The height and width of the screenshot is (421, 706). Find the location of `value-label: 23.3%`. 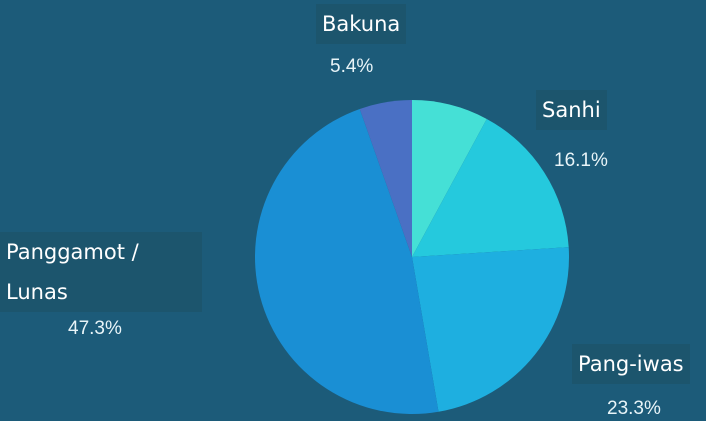

value-label: 23.3% is located at coordinates (634, 408).